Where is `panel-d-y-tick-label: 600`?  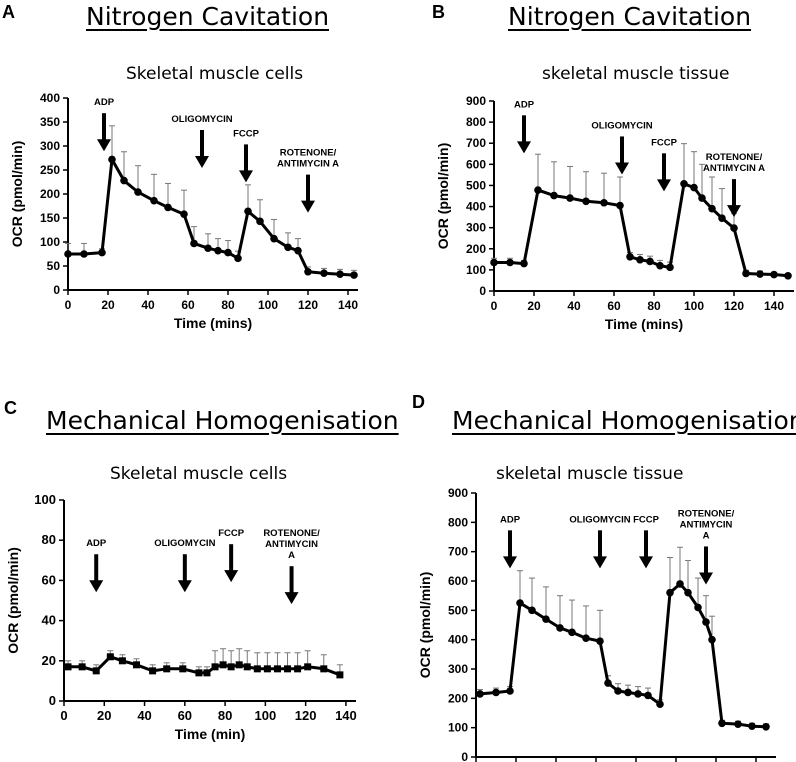
panel-d-y-tick-label: 600 is located at coordinates (458, 581).